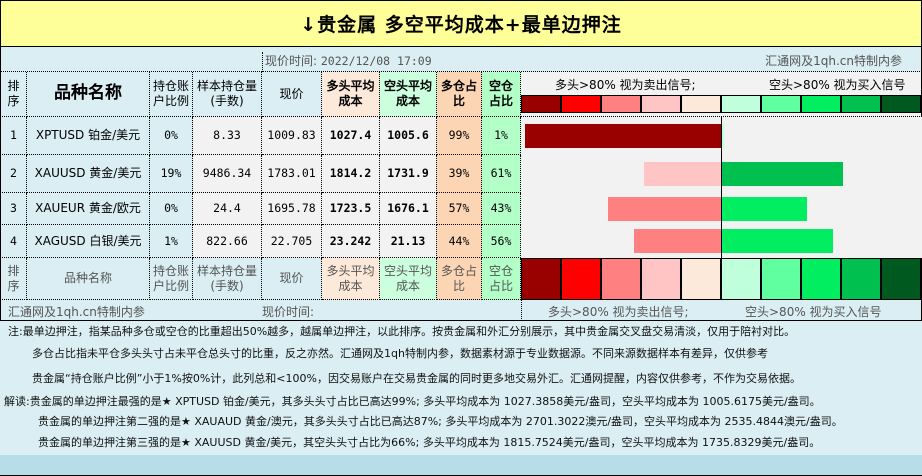 This screenshot has height=476, width=922. Describe the element at coordinates (13, 279) in the screenshot. I see `bottom-header-rank: 排序` at that location.